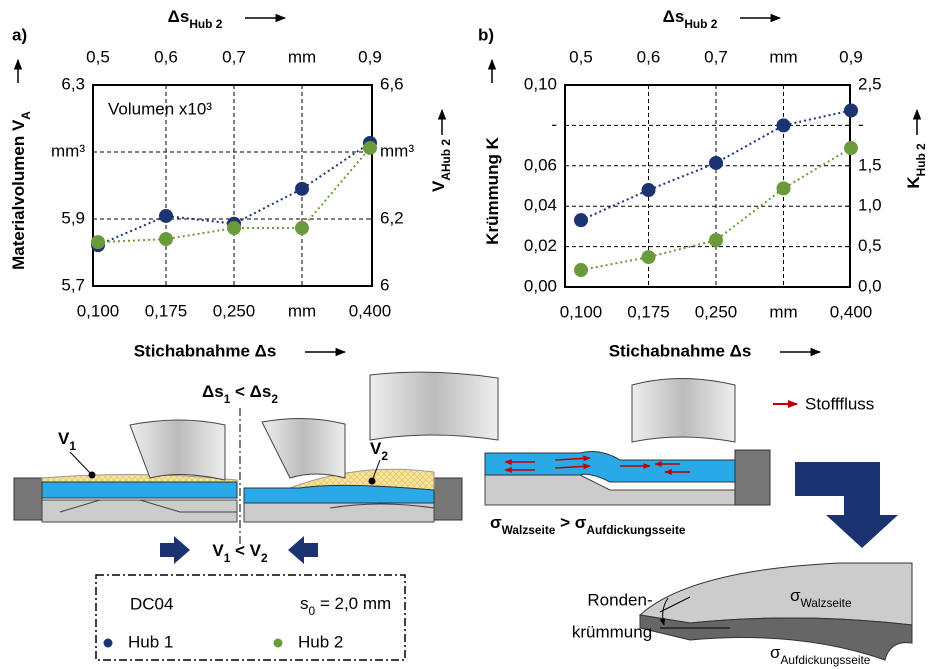  I want to click on y-tick-label: mm³, so click(68, 150).